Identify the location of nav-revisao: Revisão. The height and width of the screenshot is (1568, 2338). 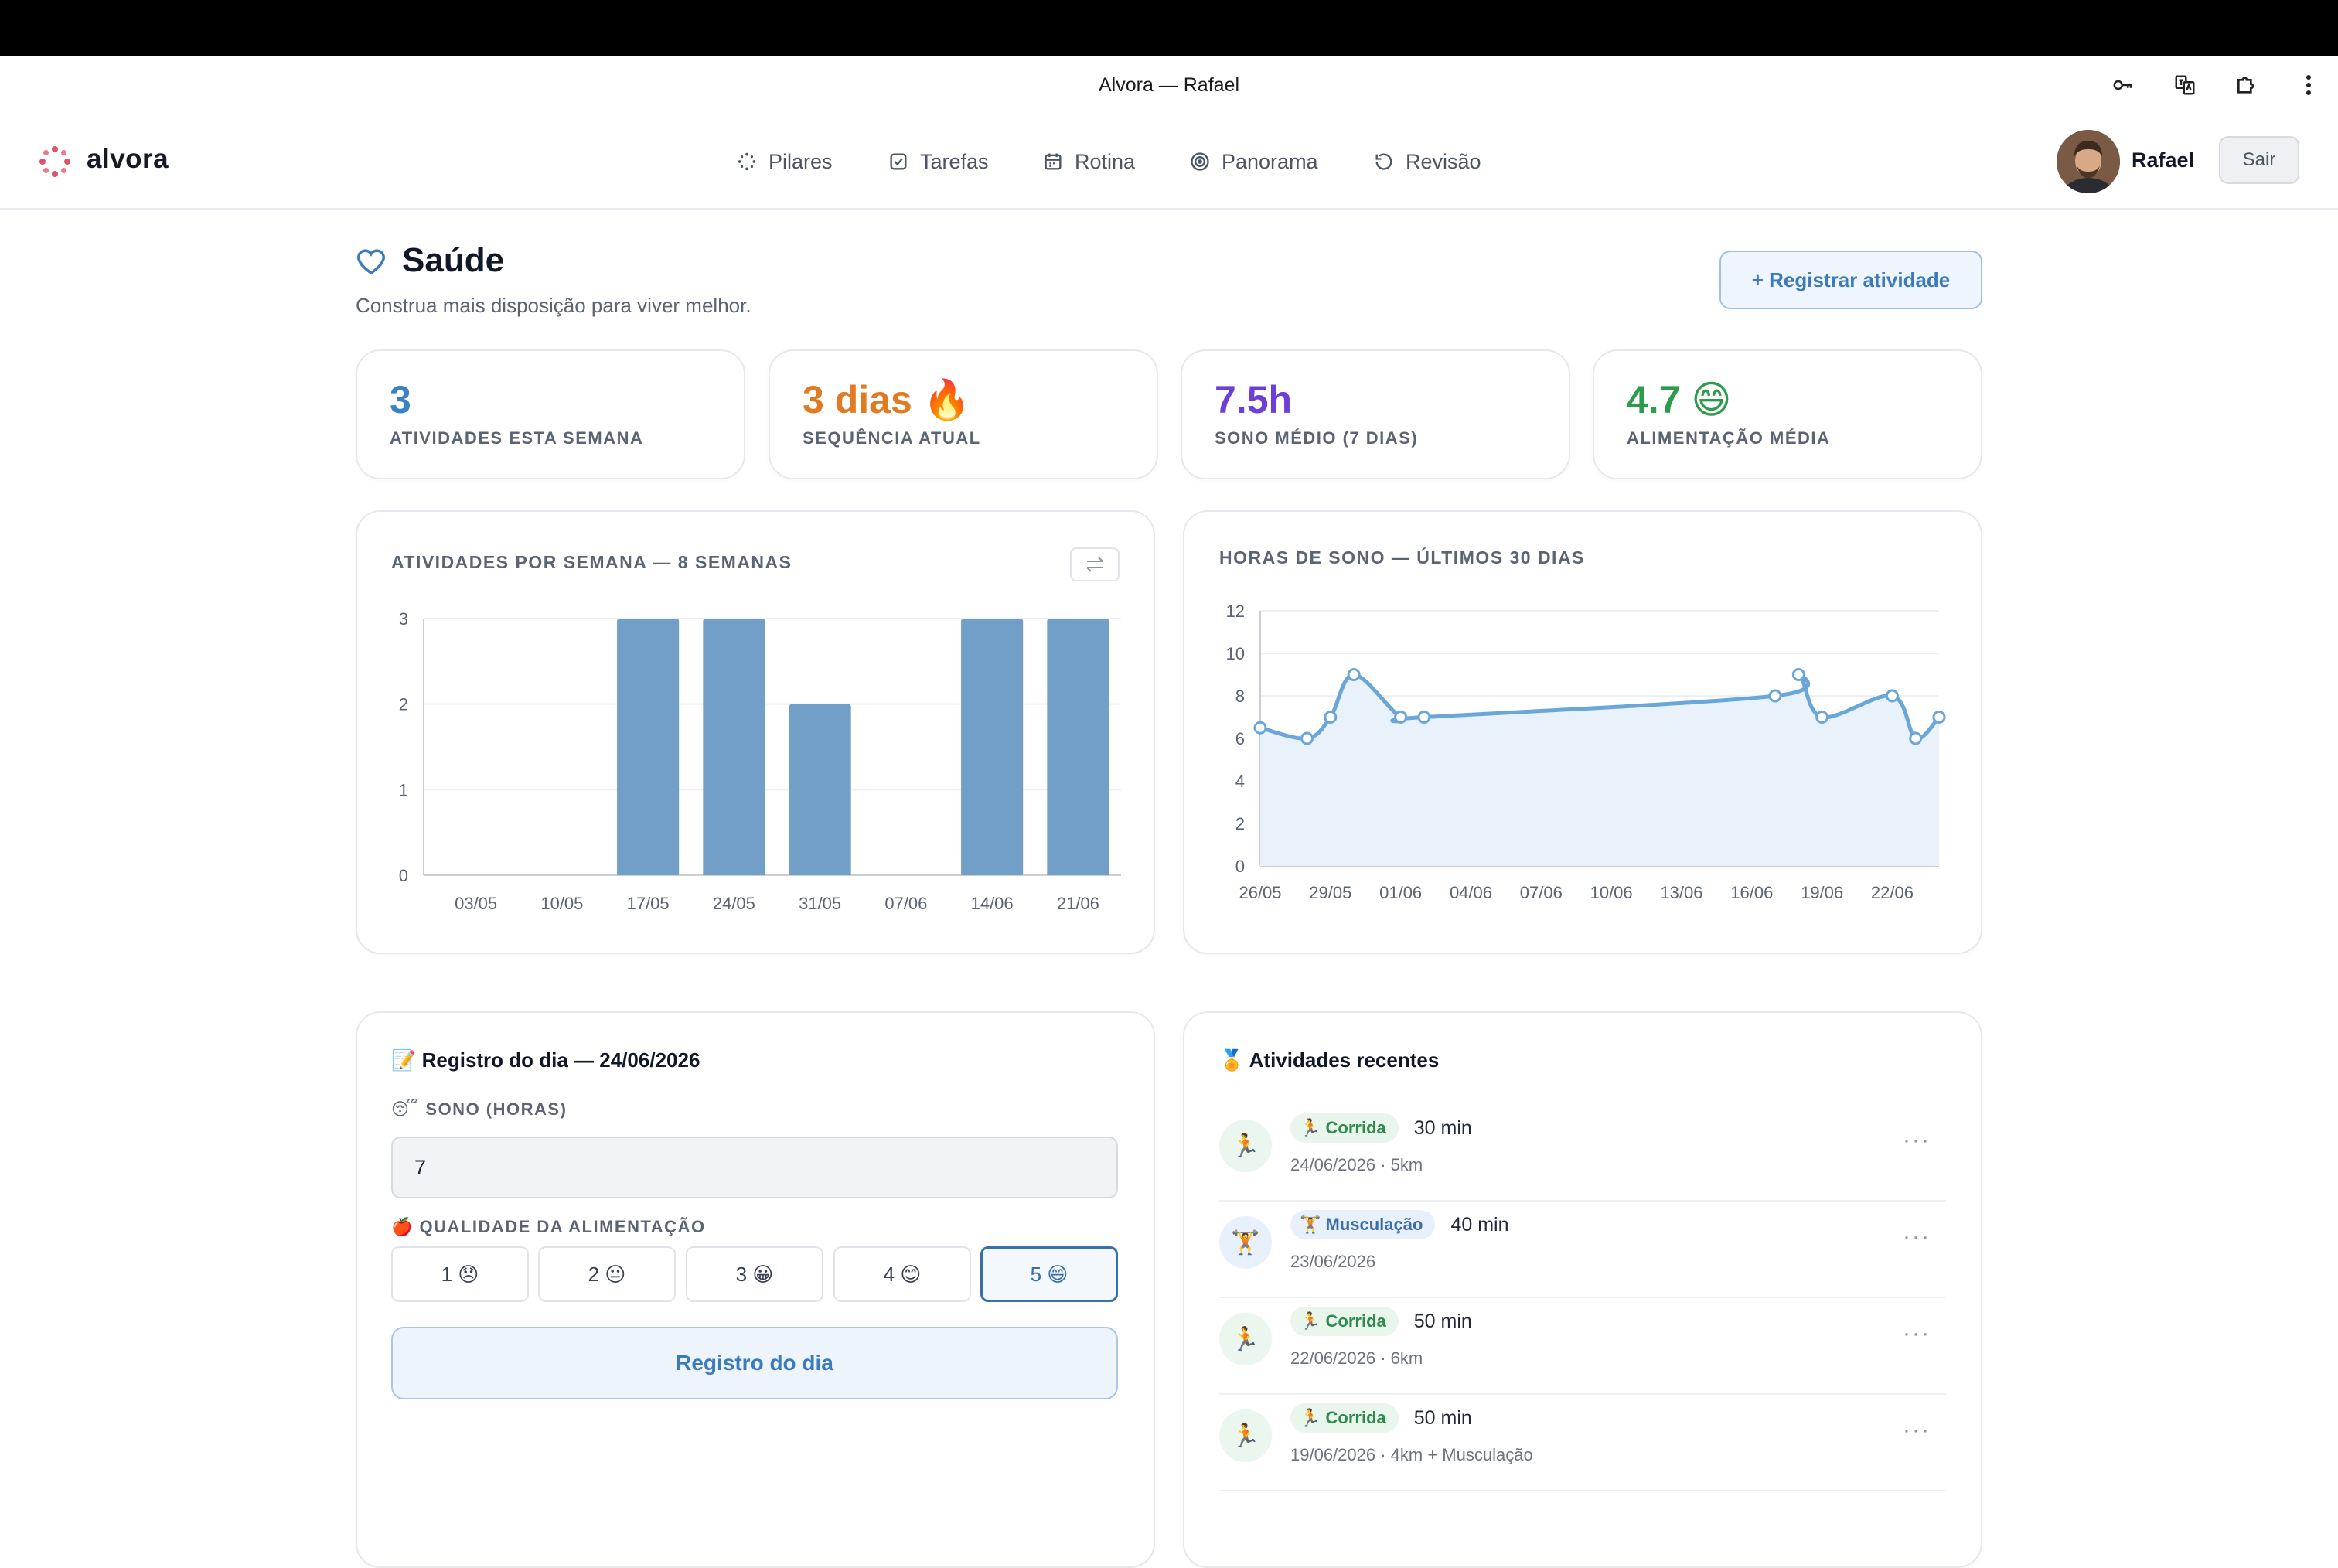
(1427, 161).